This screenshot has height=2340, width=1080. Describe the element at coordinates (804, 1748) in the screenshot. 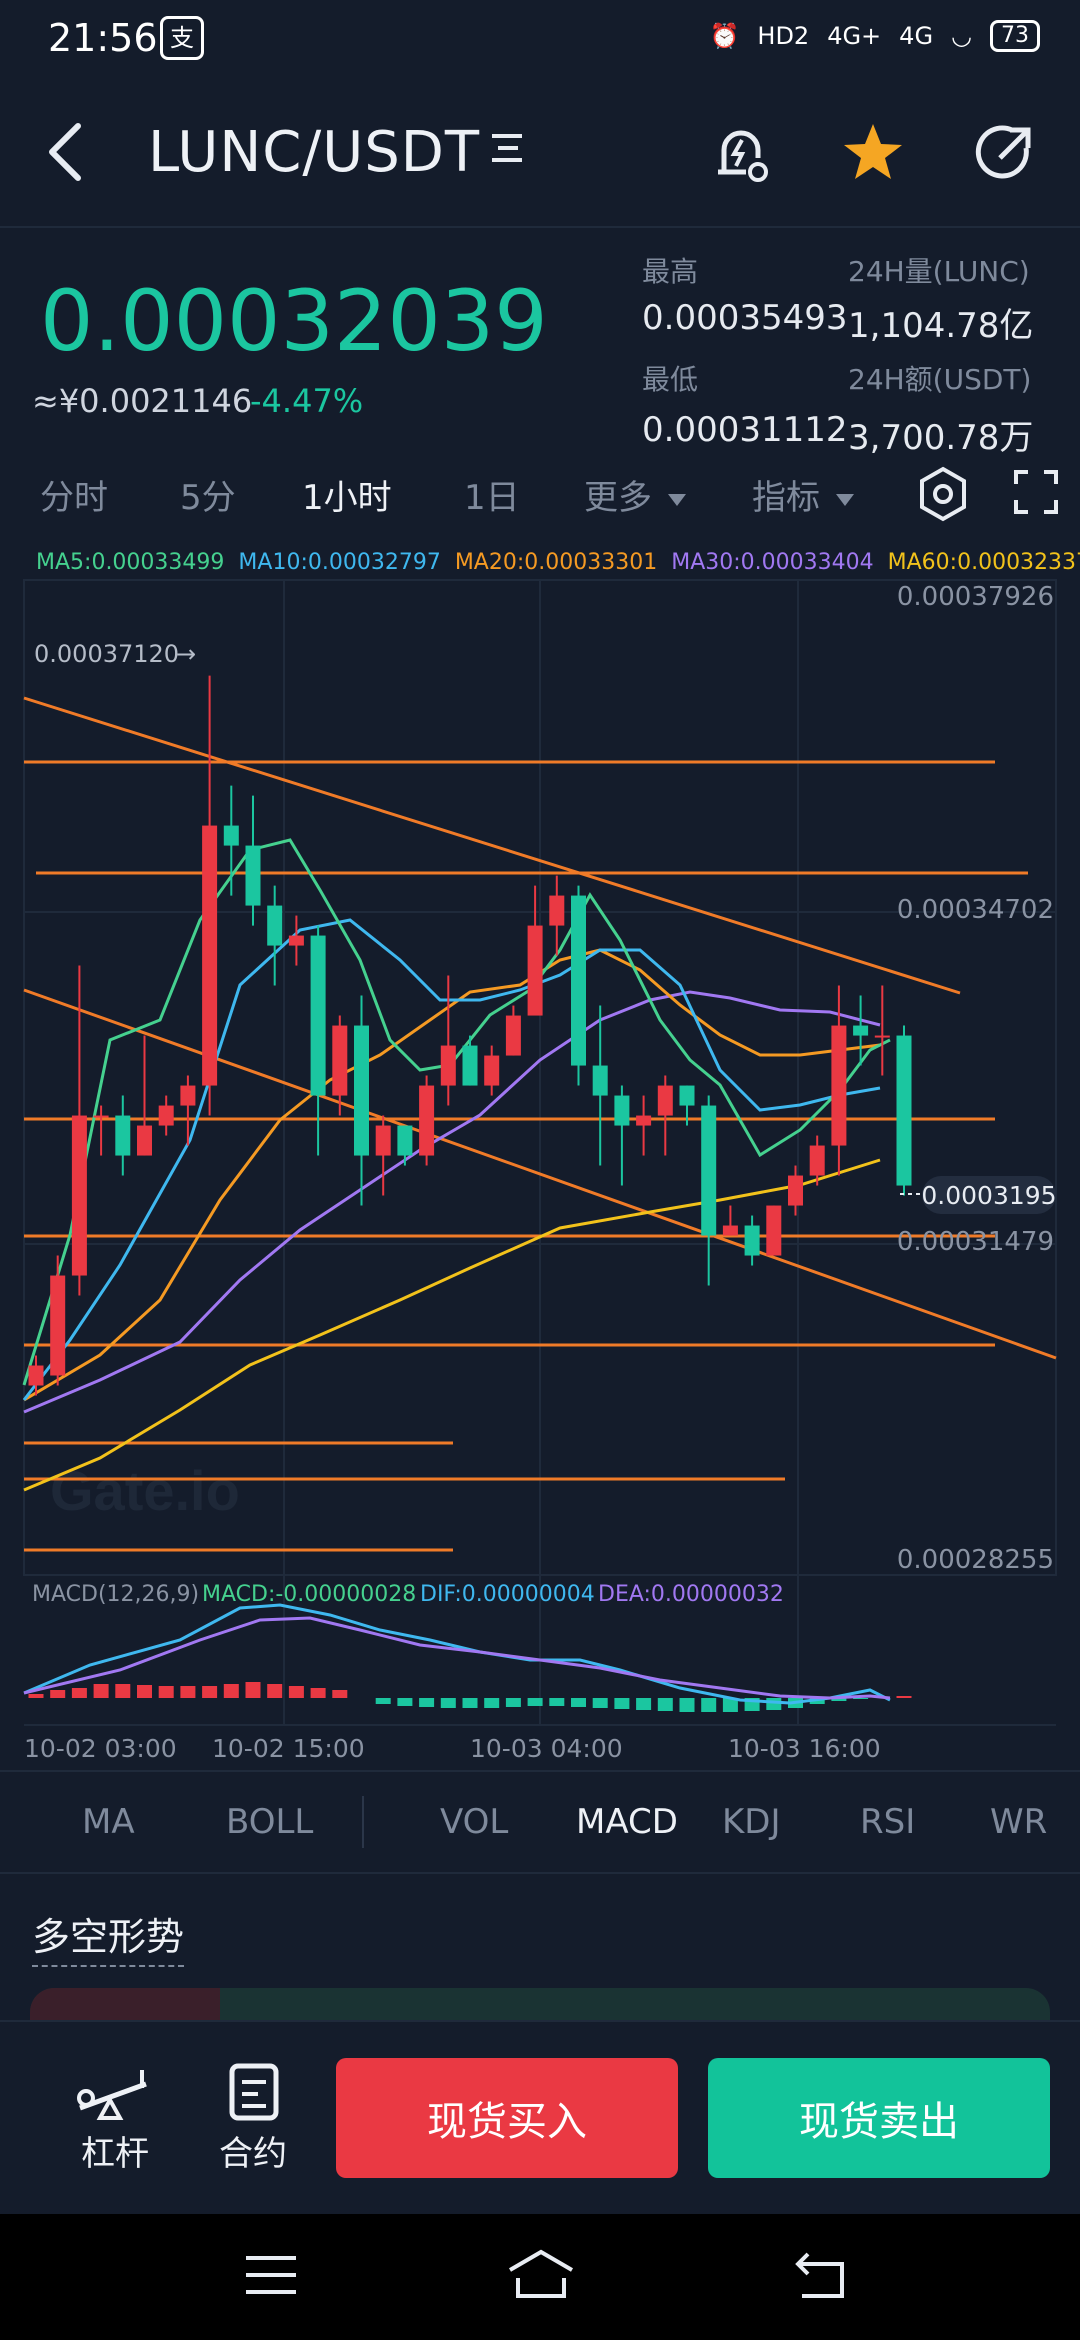

I see `x-axis-label-4: 10-03 16:00` at that location.